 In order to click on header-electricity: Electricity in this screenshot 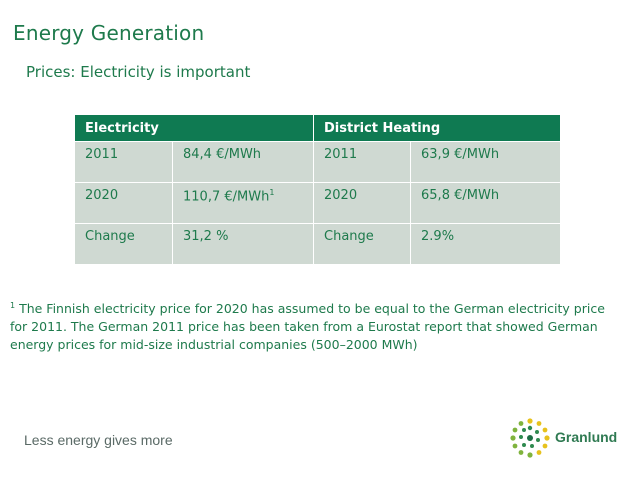, I will do `click(194, 128)`.